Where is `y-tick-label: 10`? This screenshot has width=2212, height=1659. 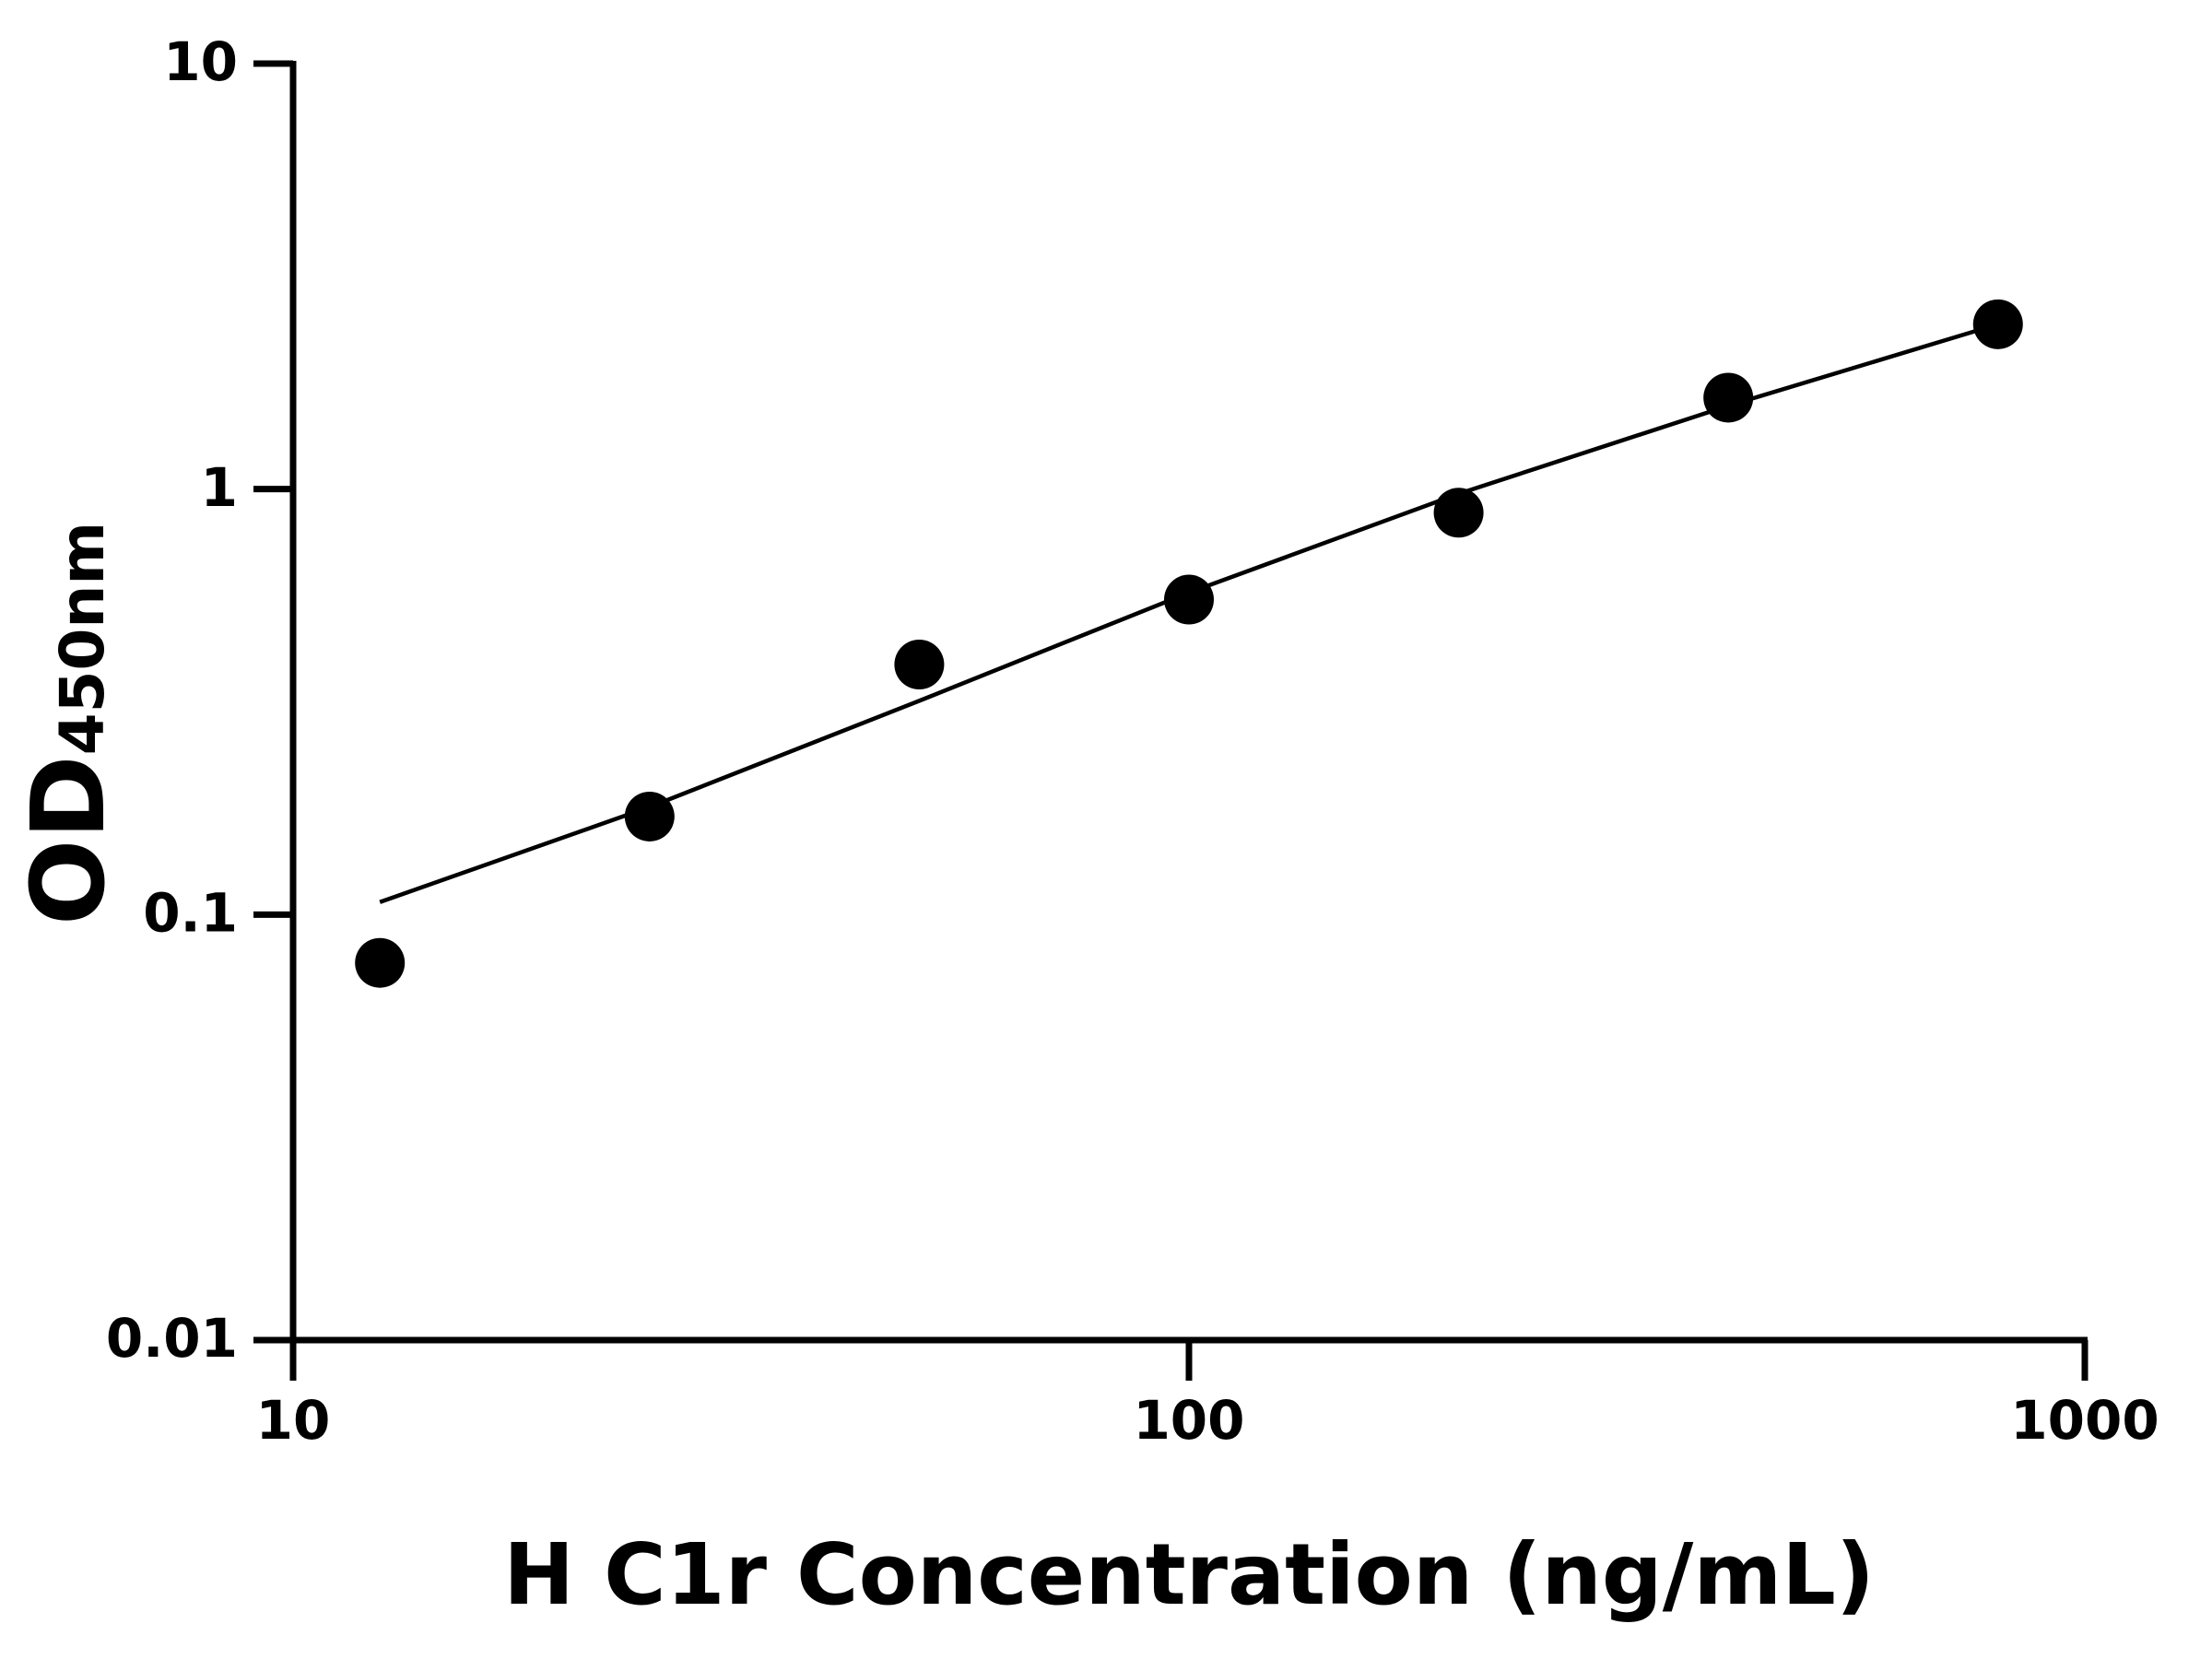
y-tick-label: 10 is located at coordinates (200, 61).